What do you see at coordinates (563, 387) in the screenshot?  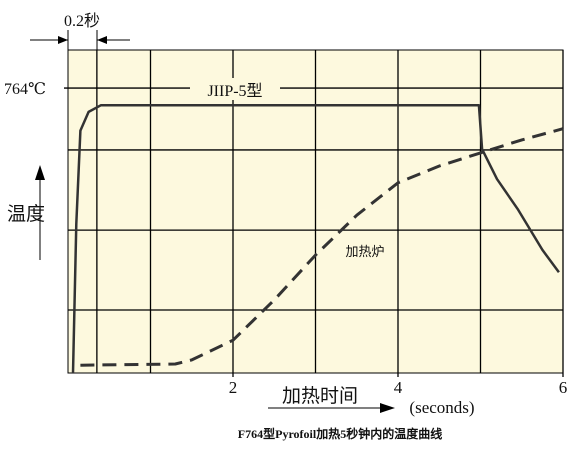 I see `x-tick-label: 6` at bounding box center [563, 387].